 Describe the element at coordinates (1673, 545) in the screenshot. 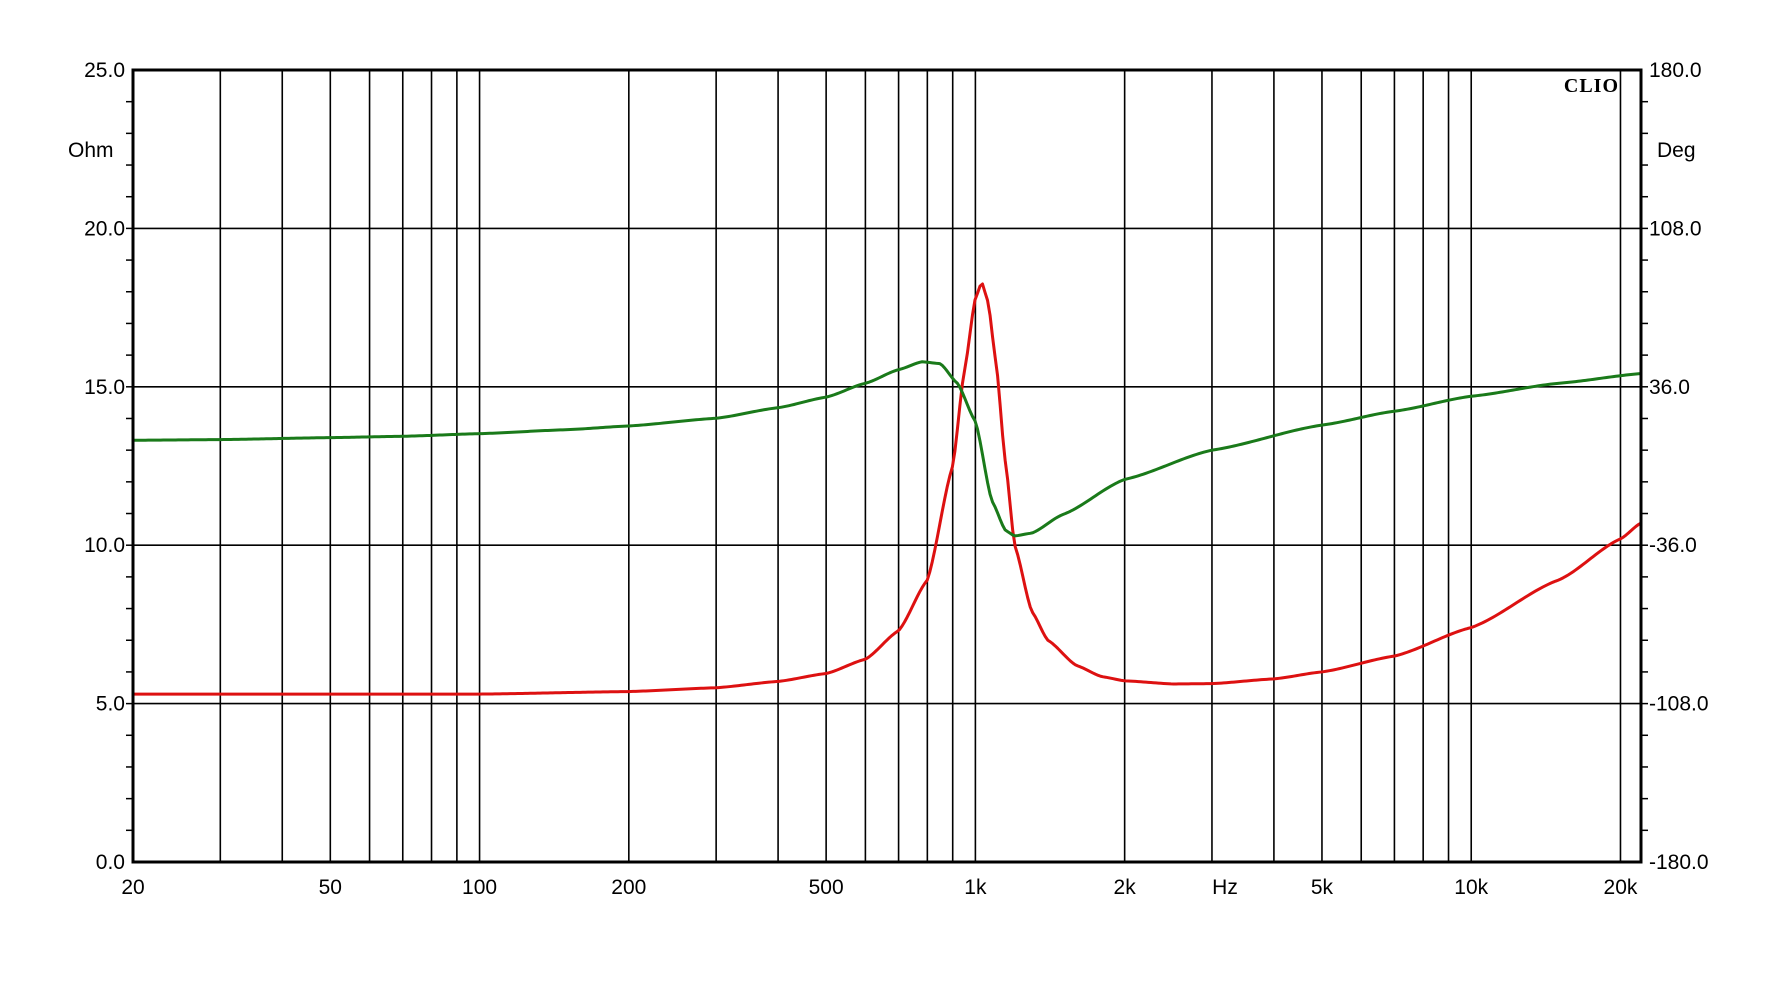

I see `right-tick-label: -36.0` at that location.